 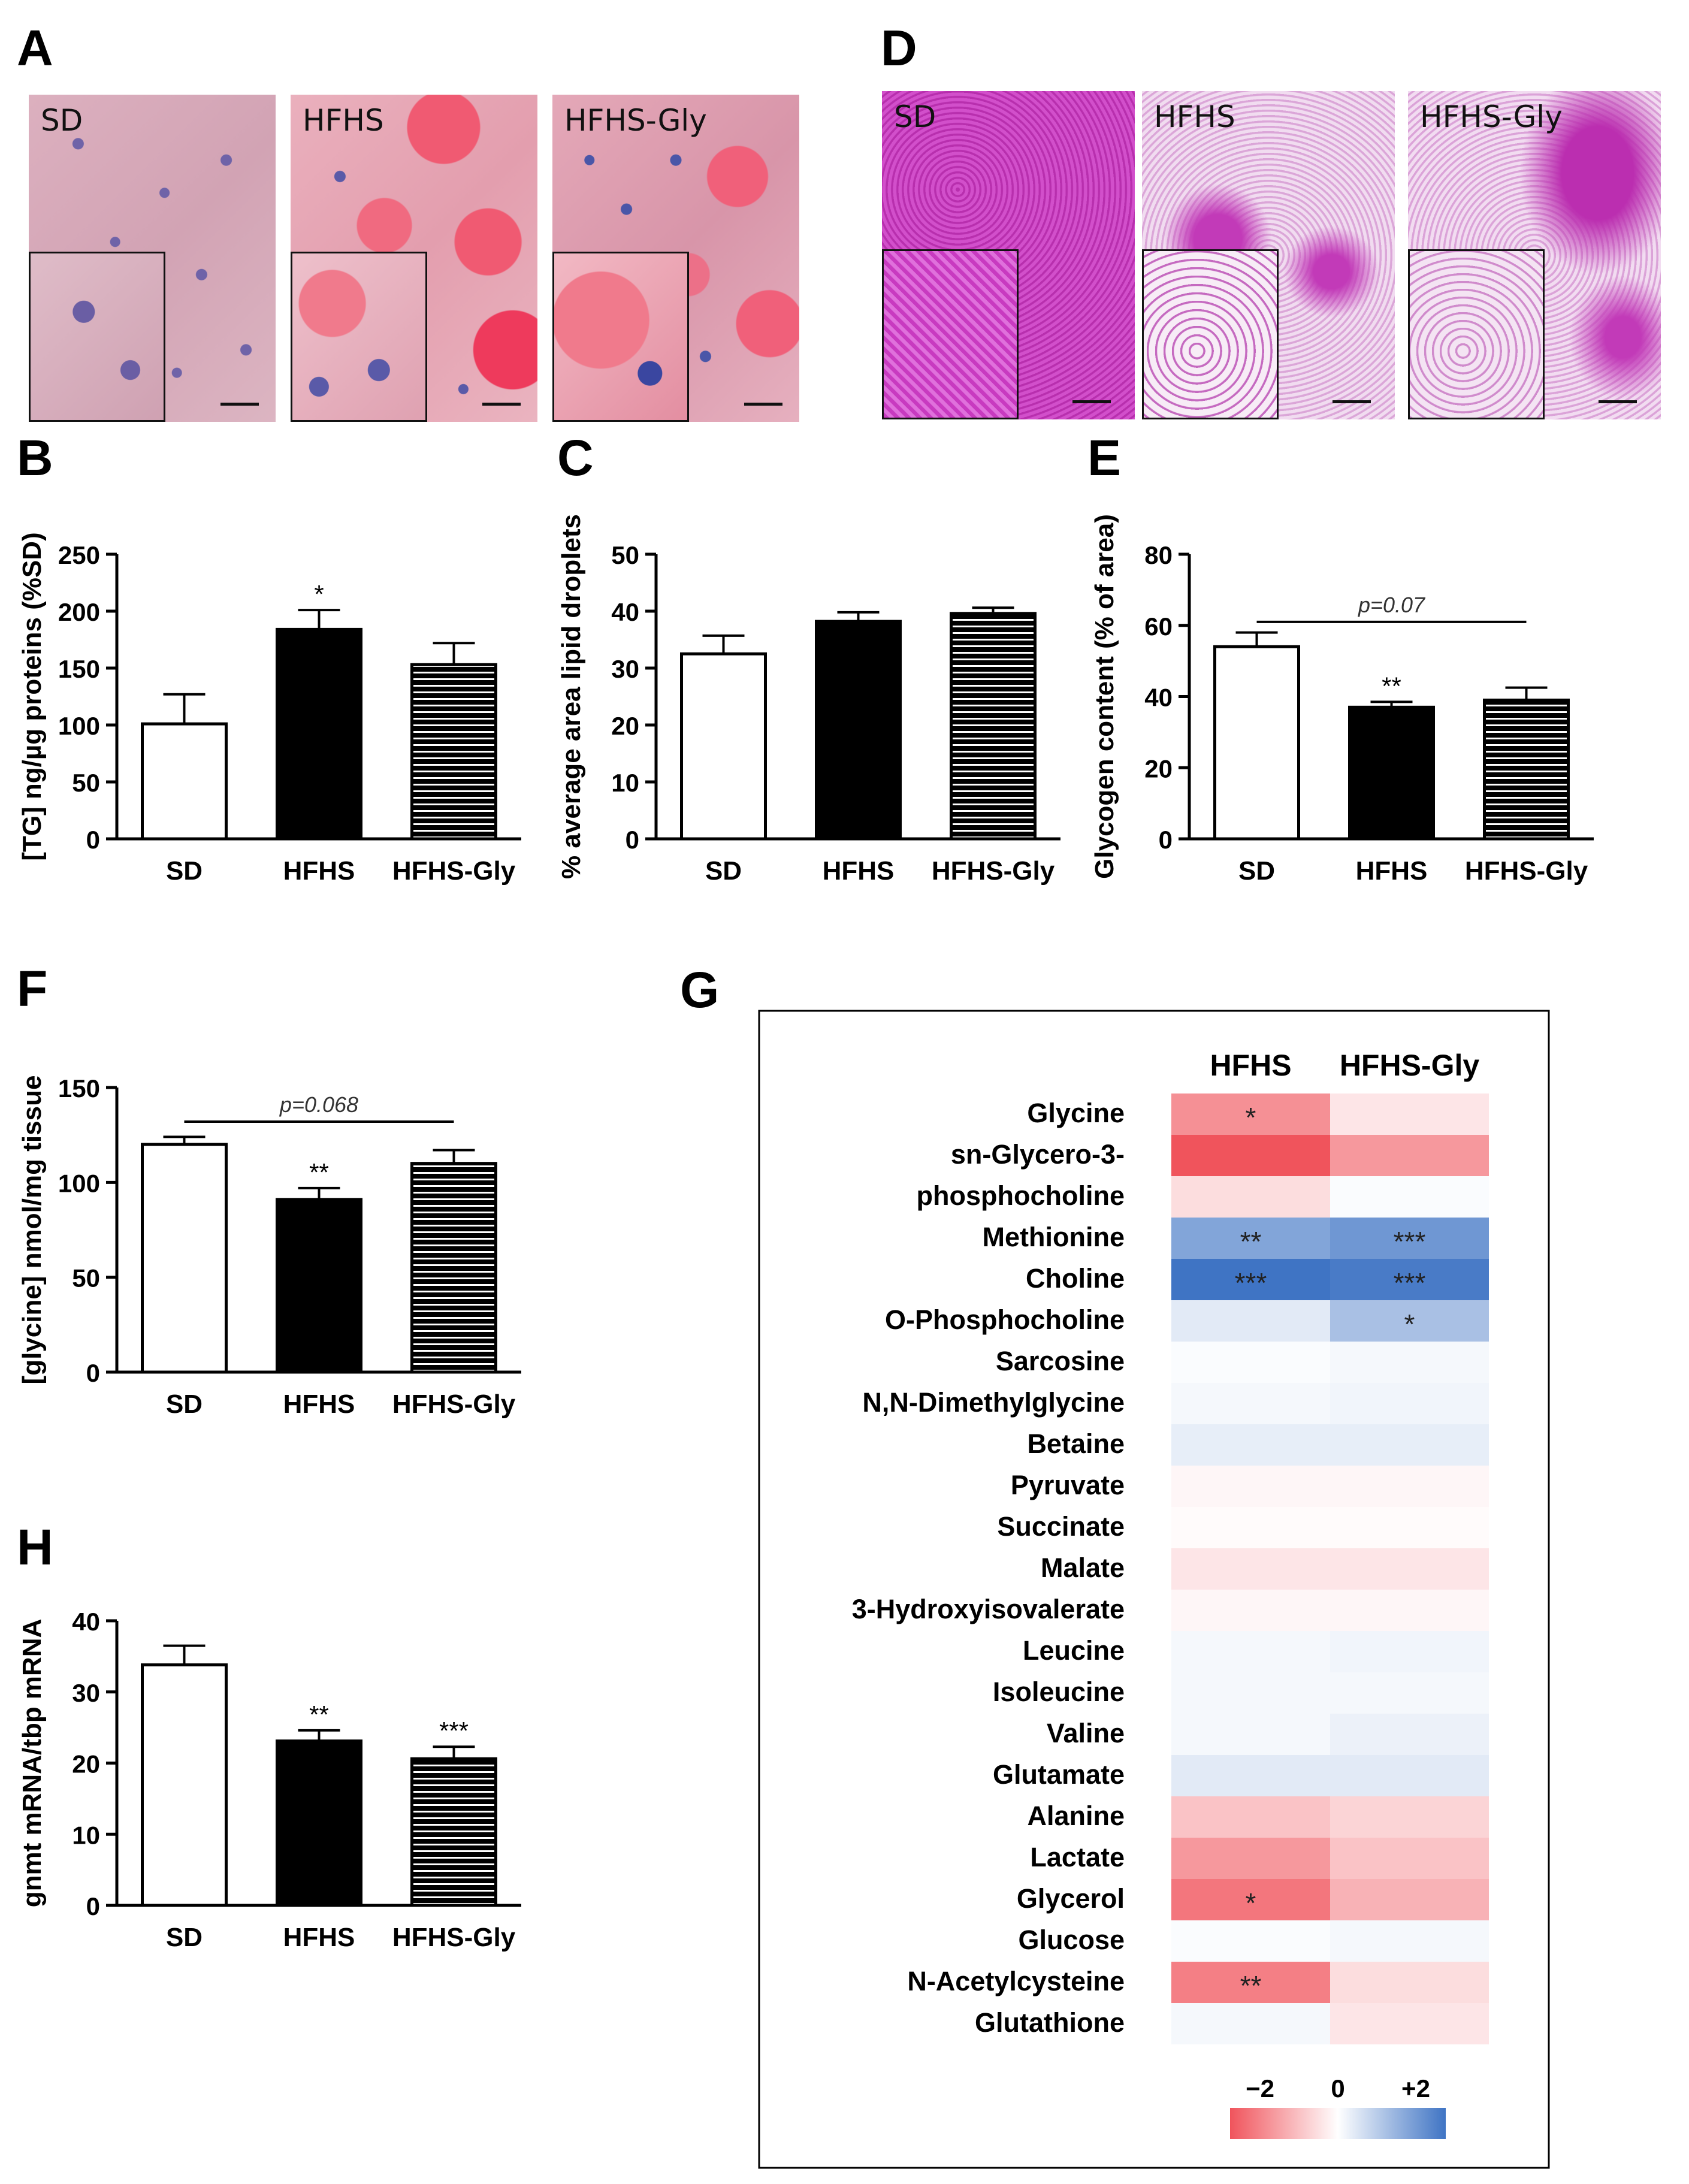 I want to click on colorbar-min-label: −2, so click(x=1260, y=2088).